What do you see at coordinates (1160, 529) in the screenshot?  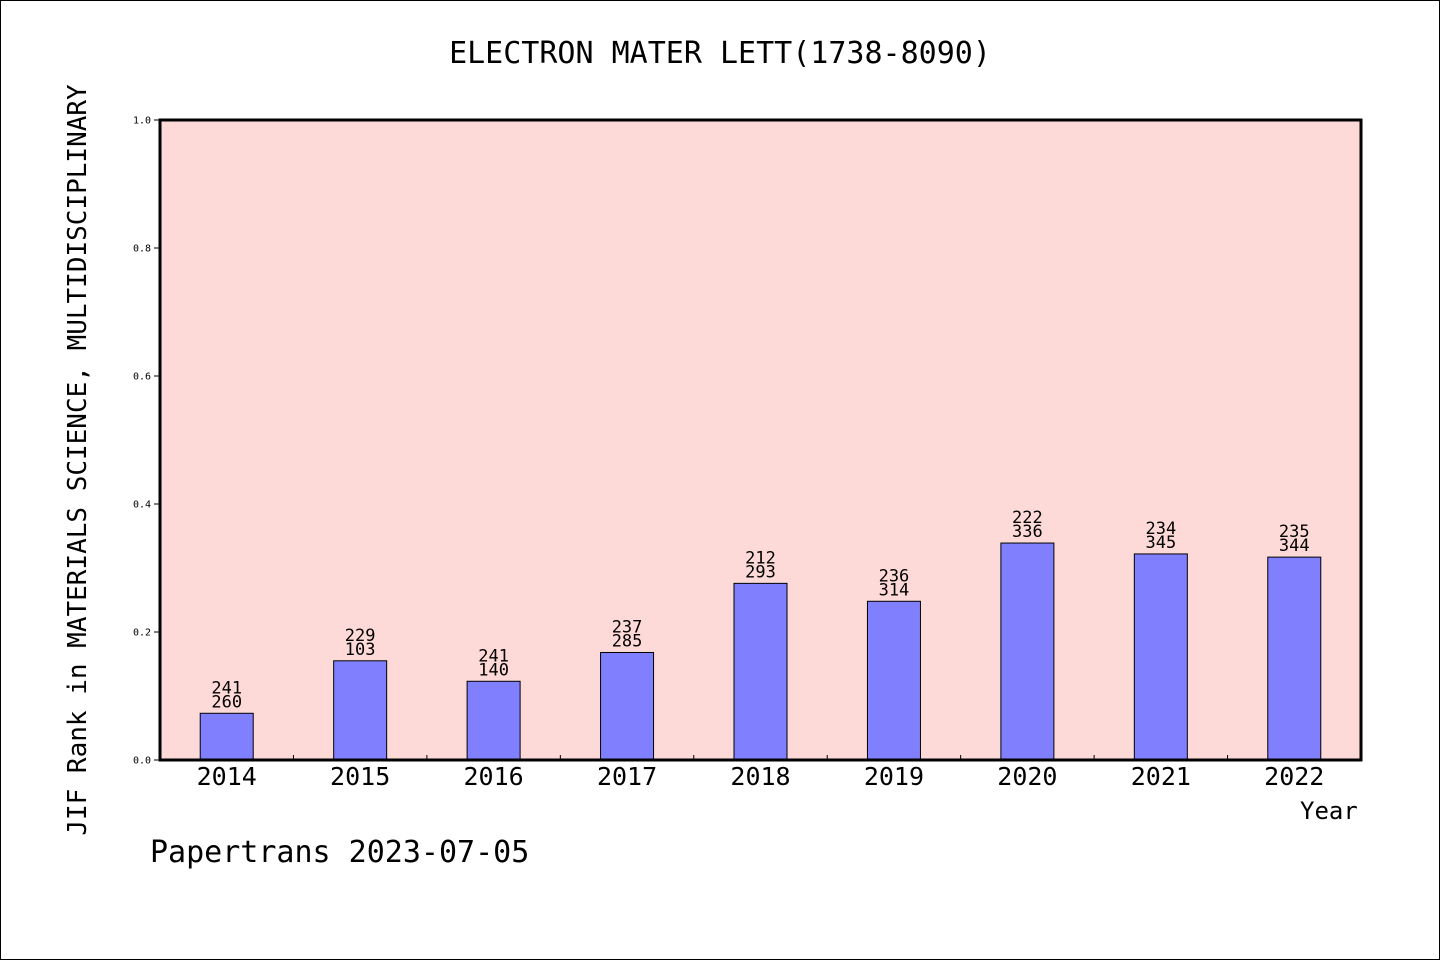 I see `bar-label-top: 234` at bounding box center [1160, 529].